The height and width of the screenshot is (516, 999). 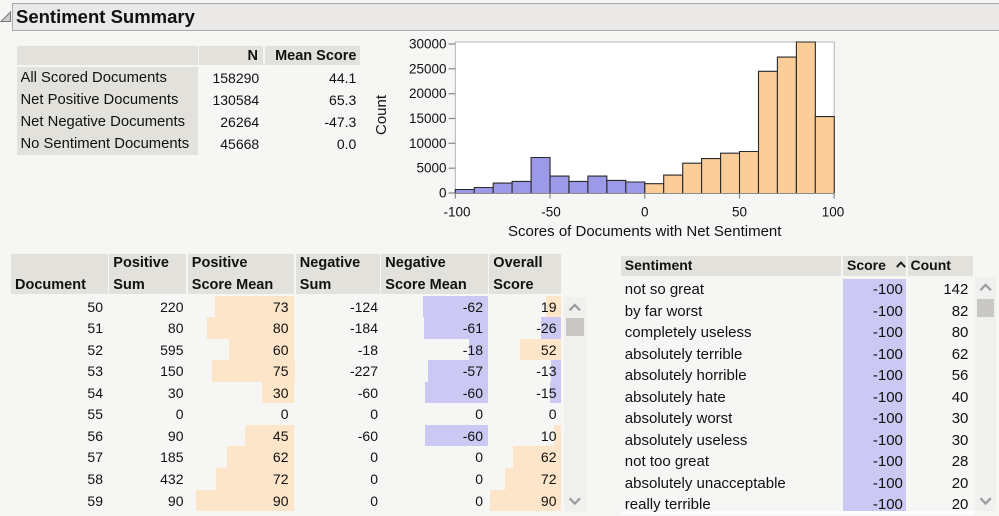 I want to click on svg-text: 30000, so click(x=428, y=44).